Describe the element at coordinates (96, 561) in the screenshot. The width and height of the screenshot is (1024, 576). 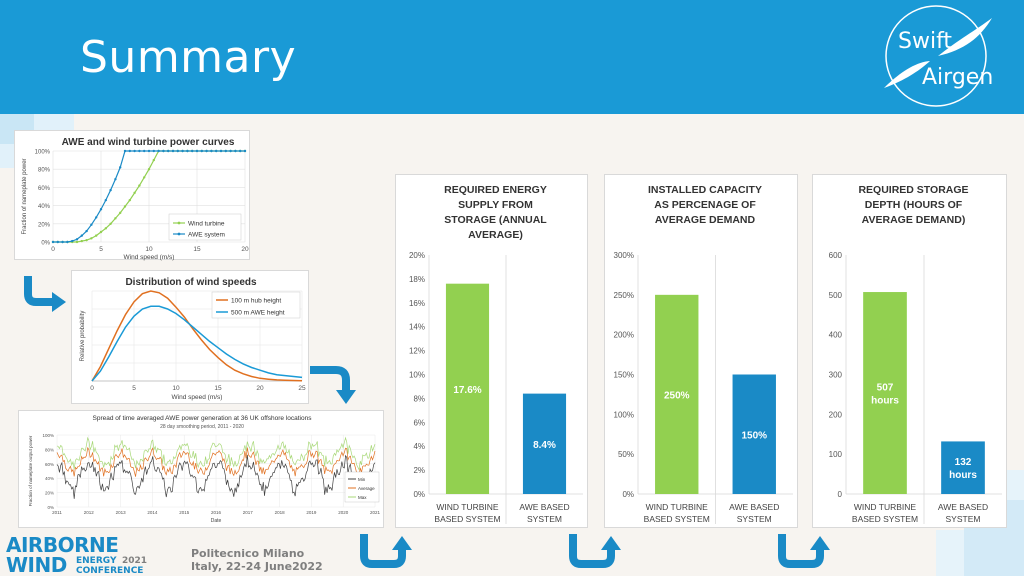
I see `conference-word-energy: ENERGY` at that location.